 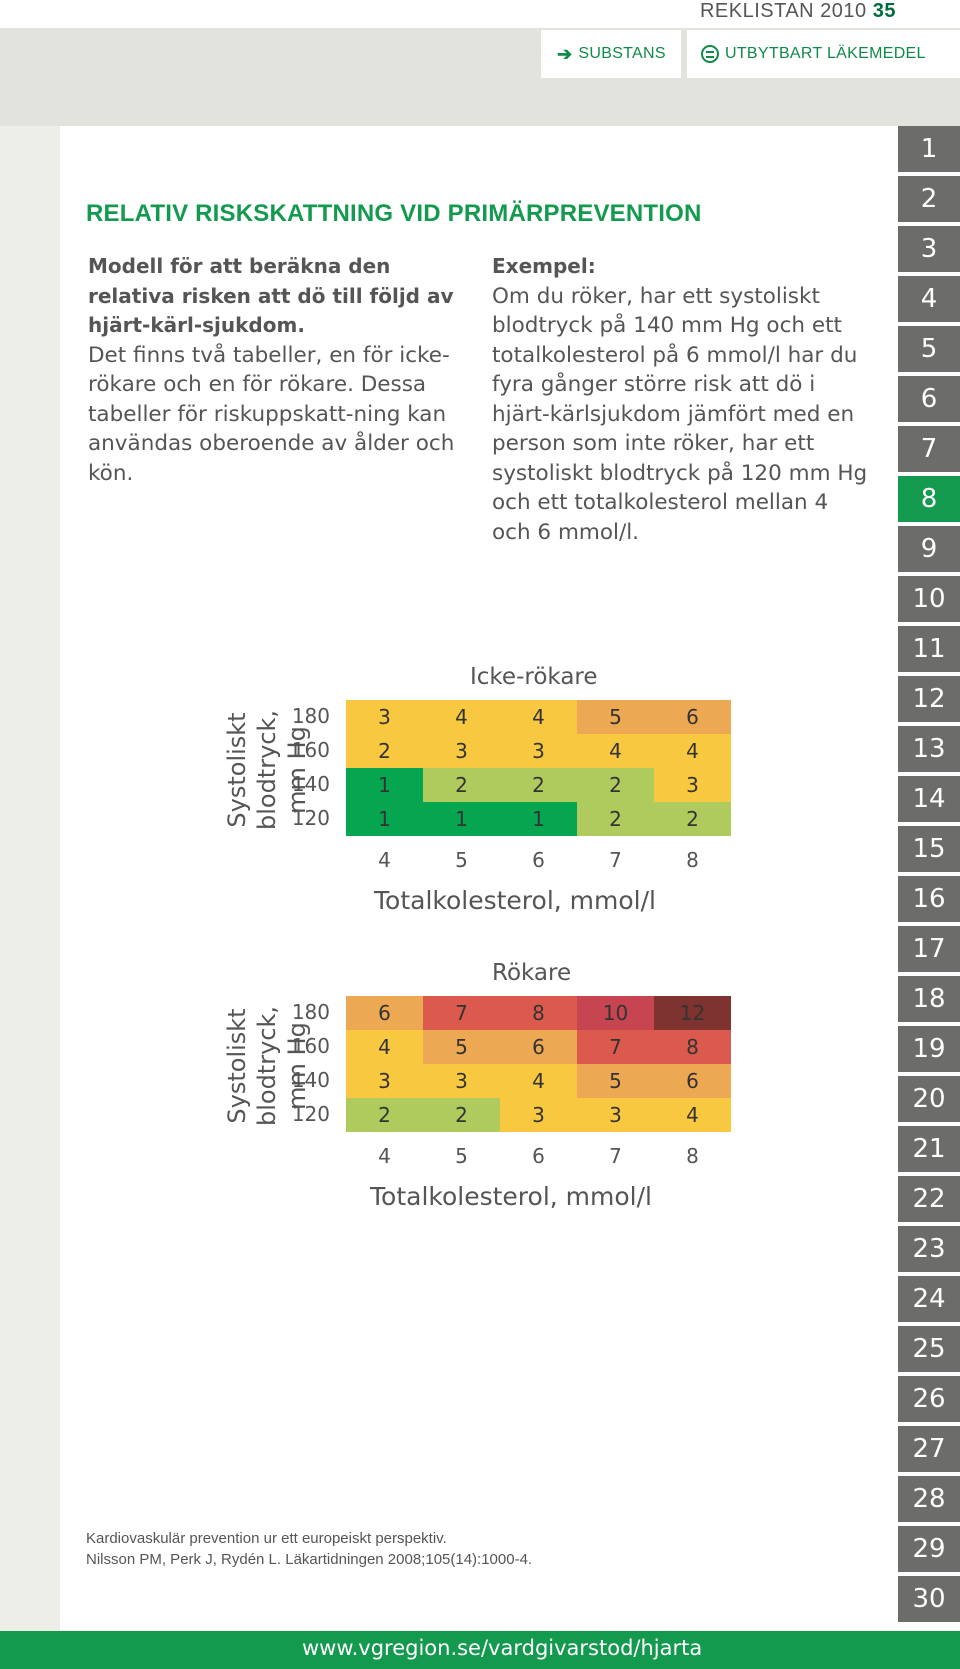 I want to click on publication-title: REKLISTAN 2010 35, so click(x=798, y=11).